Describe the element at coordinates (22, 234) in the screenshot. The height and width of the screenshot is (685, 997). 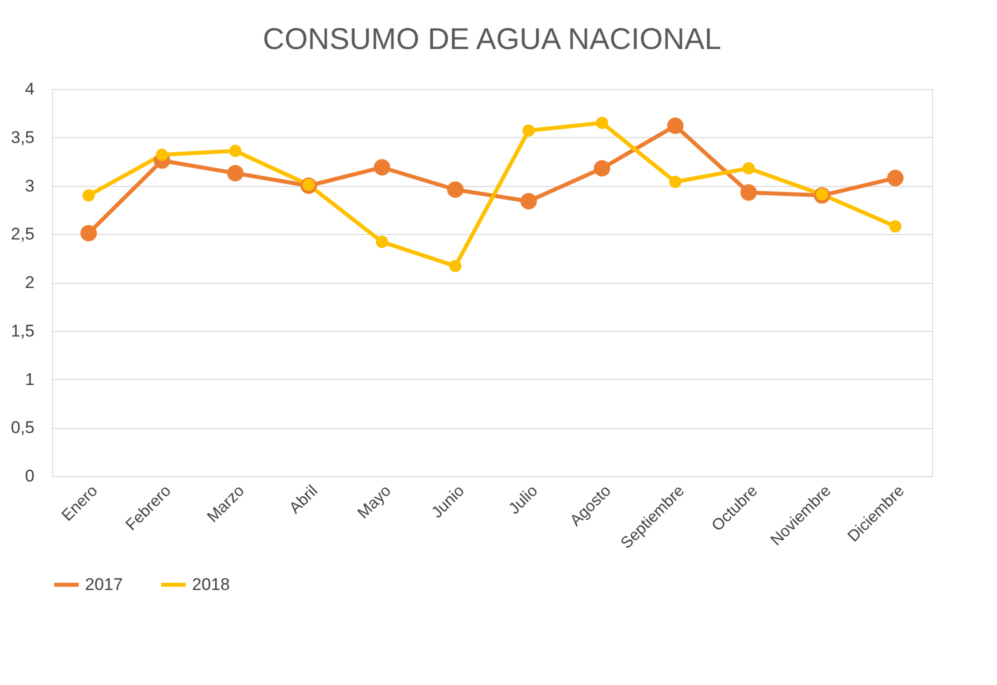
I see `y-tick-label: 2,5` at that location.